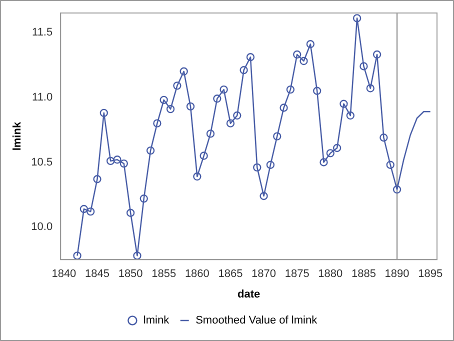  Describe the element at coordinates (18, 136) in the screenshot. I see `y-axis-title: lmink` at that location.